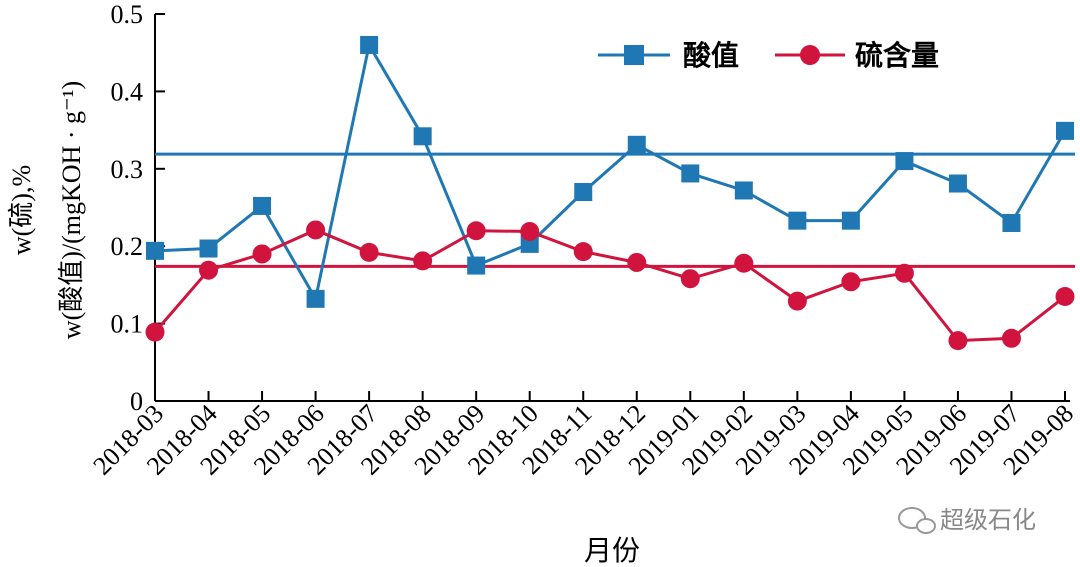 The height and width of the screenshot is (567, 1080). I want to click on y-tick-label: 0.1, so click(127, 324).